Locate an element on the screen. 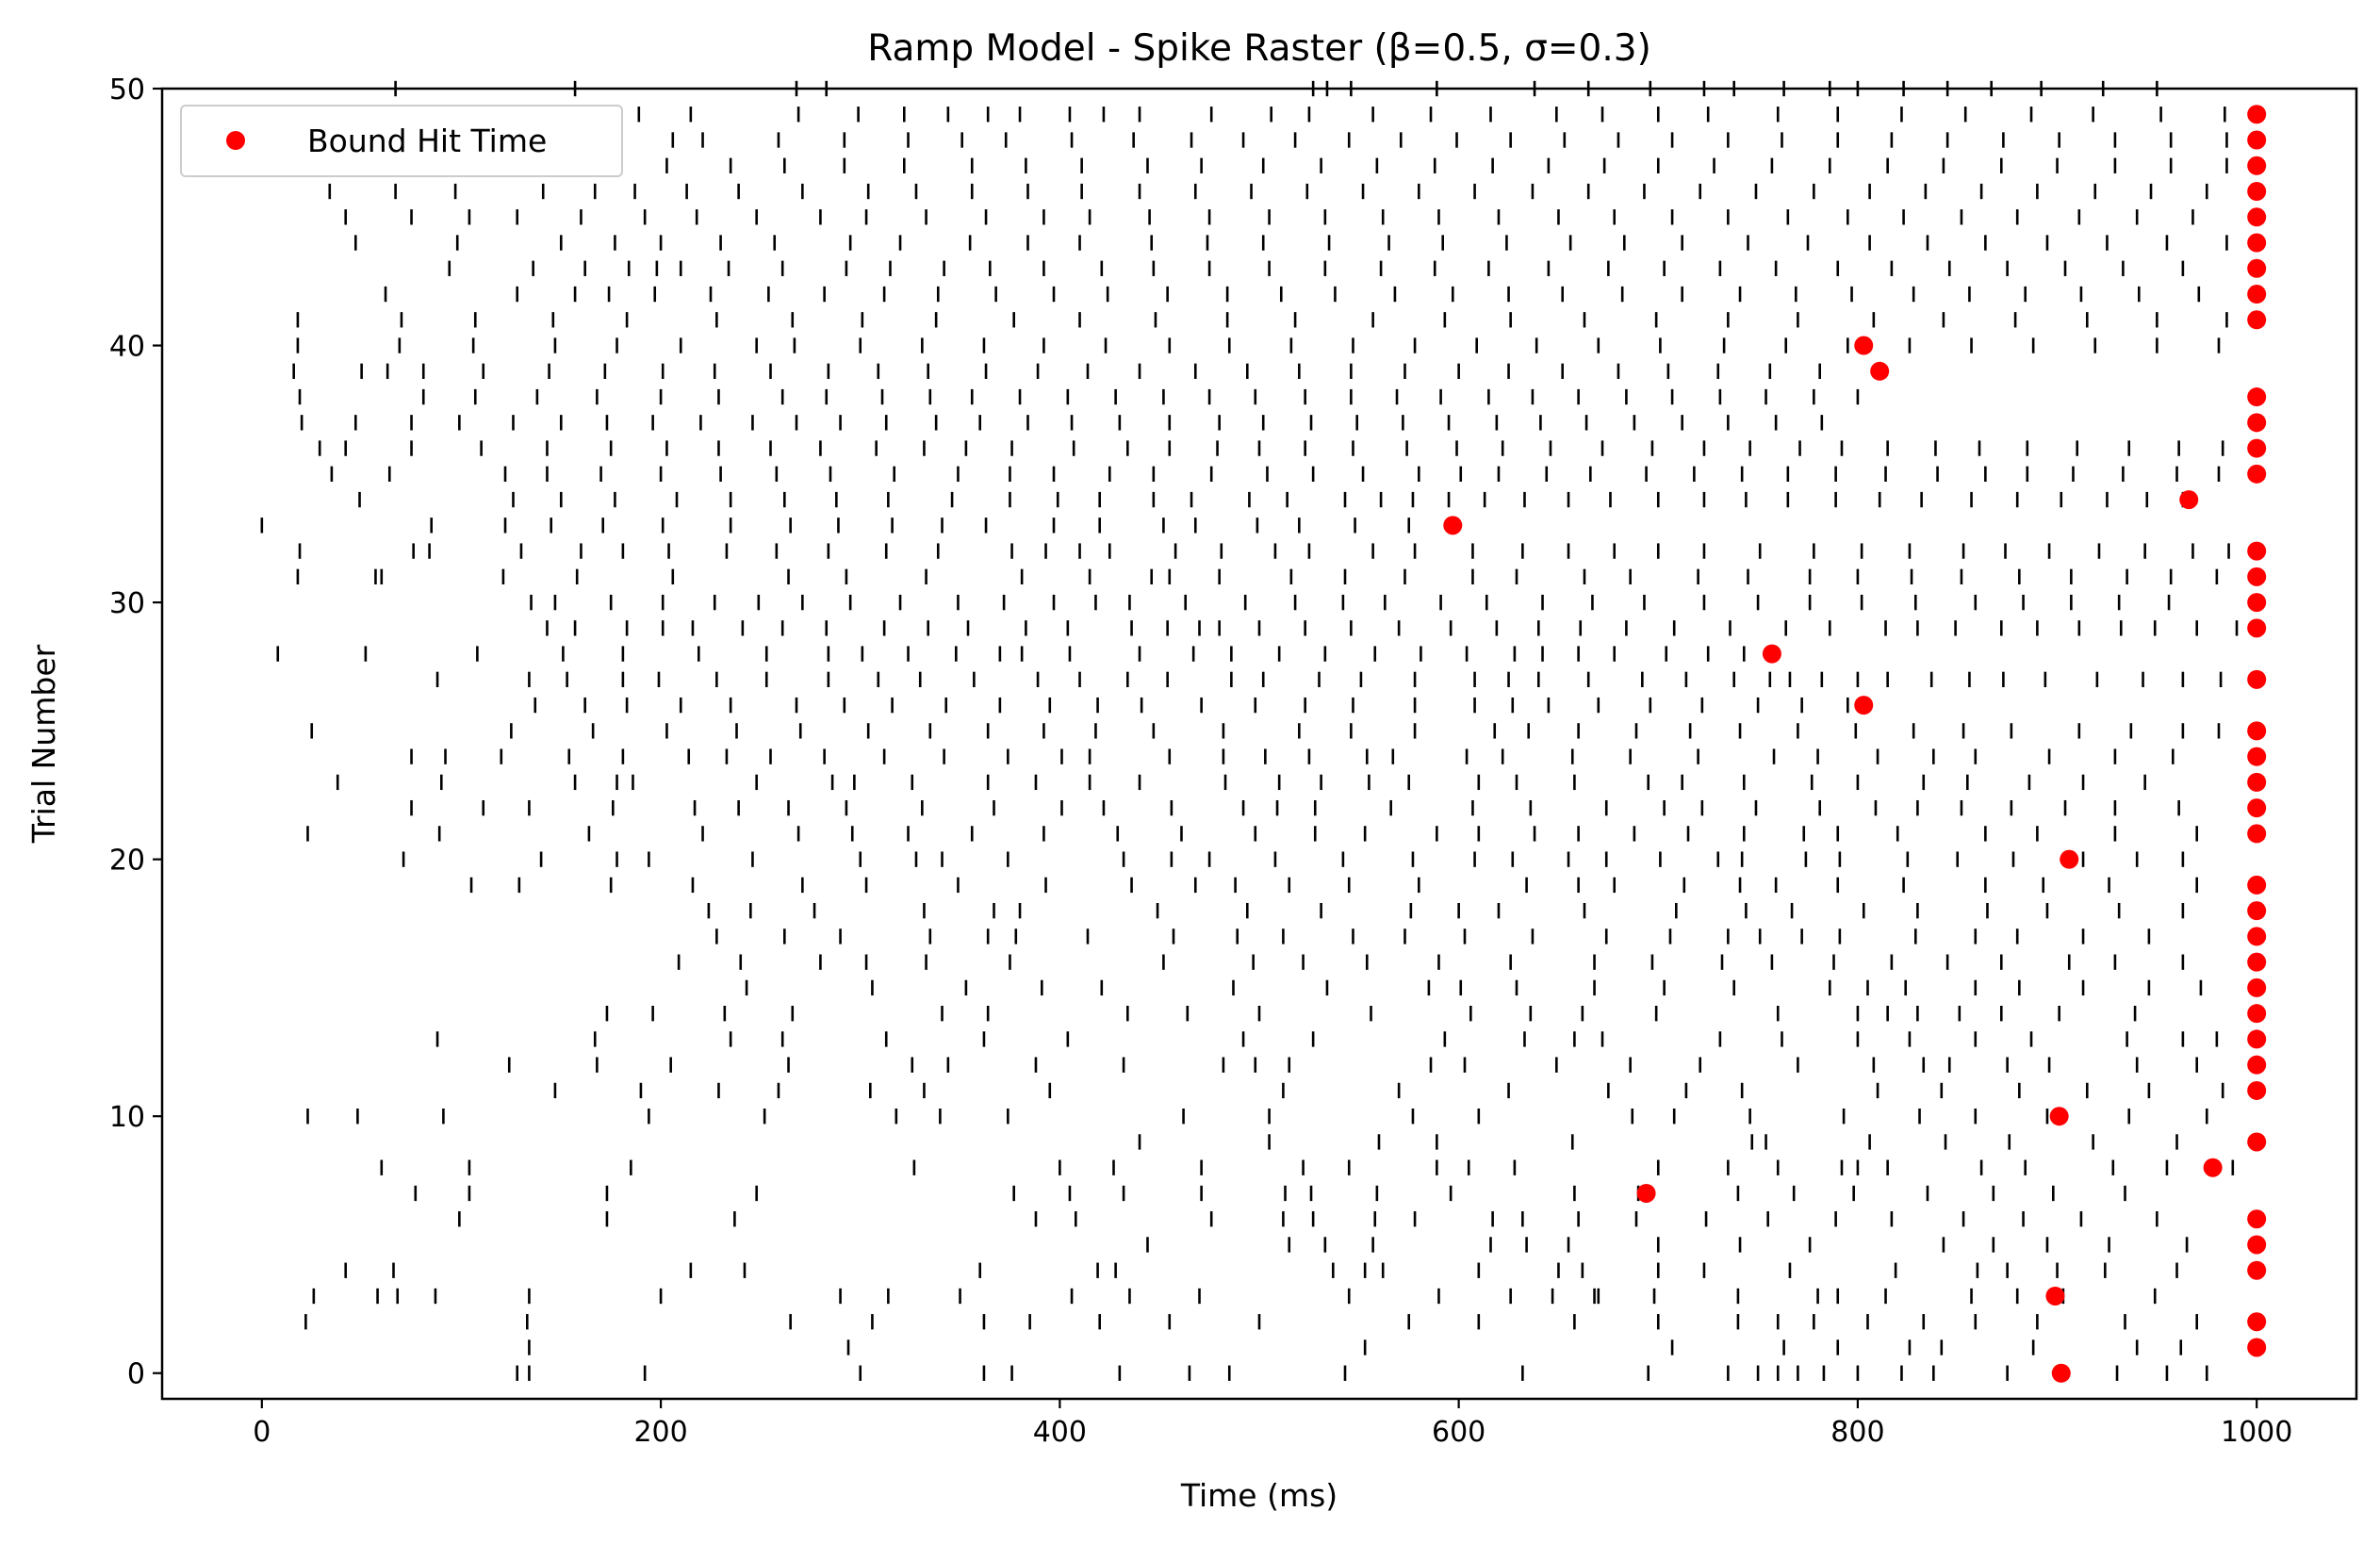 The image size is (2380, 1544). legend: Bound Hit Time is located at coordinates (401, 141).